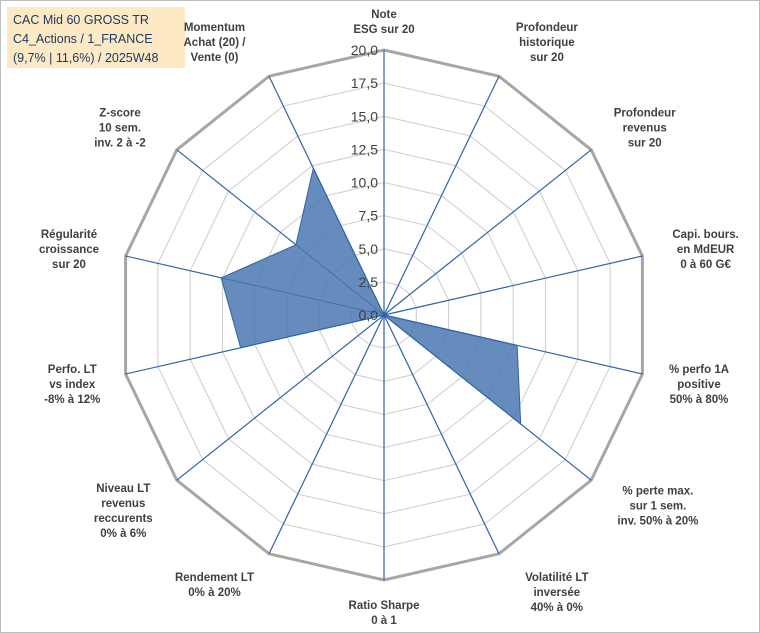 This screenshot has width=760, height=633. I want to click on axis-label-8: Rendement LT 0% à 20%, so click(214, 585).